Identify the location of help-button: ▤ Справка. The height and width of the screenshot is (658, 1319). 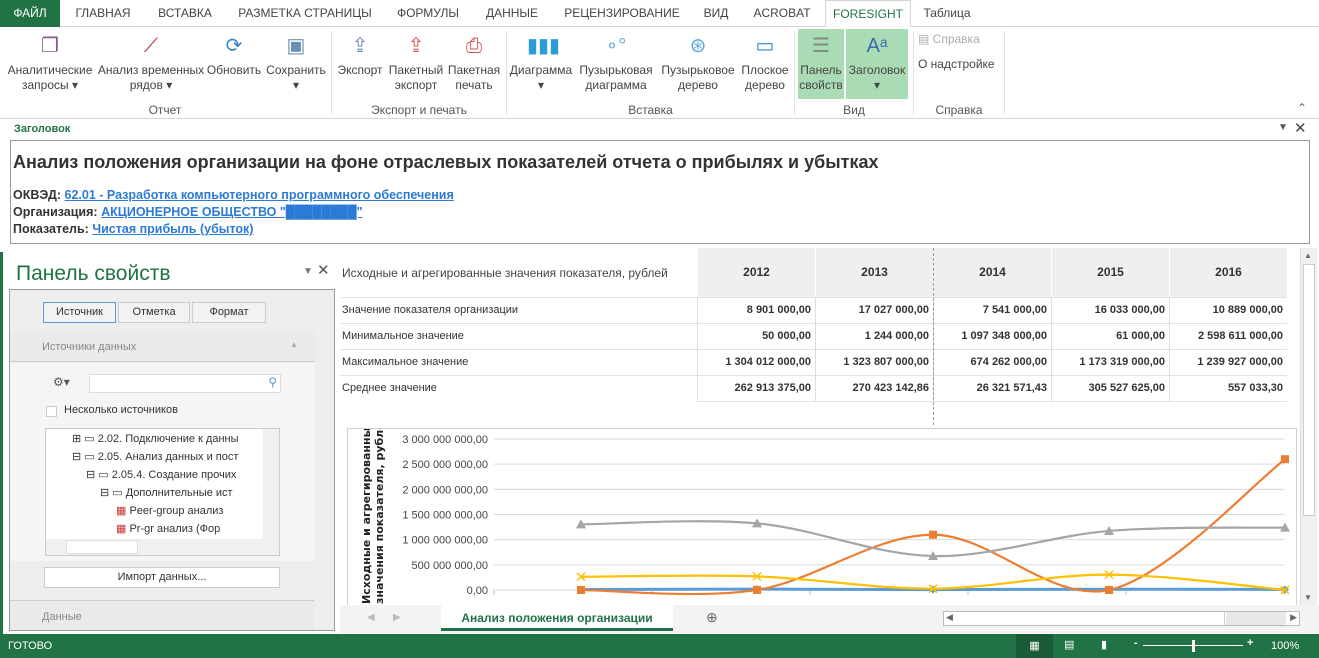
(949, 39).